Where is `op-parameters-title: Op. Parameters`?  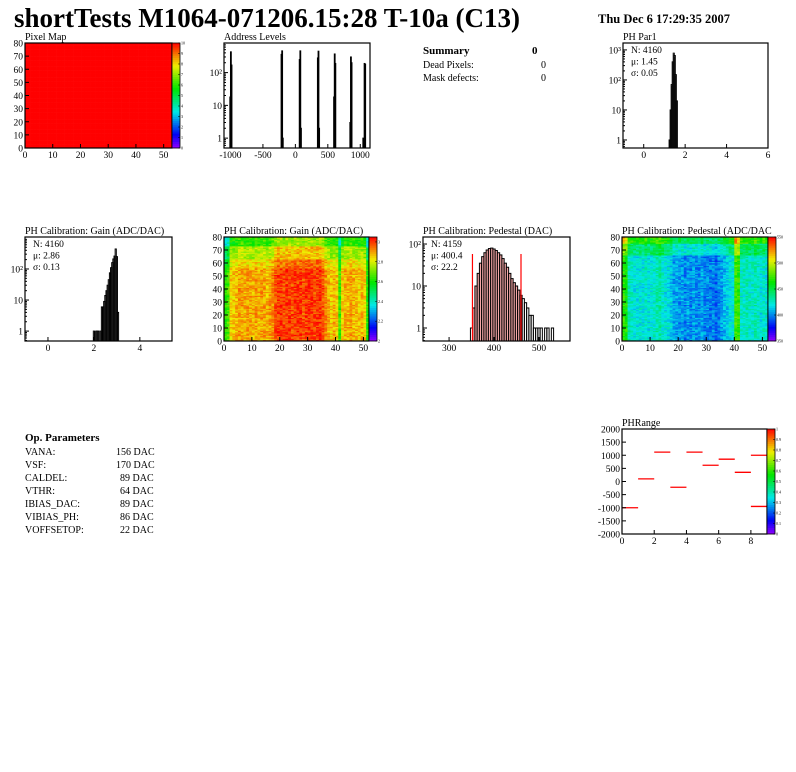 op-parameters-title: Op. Parameters is located at coordinates (62, 438).